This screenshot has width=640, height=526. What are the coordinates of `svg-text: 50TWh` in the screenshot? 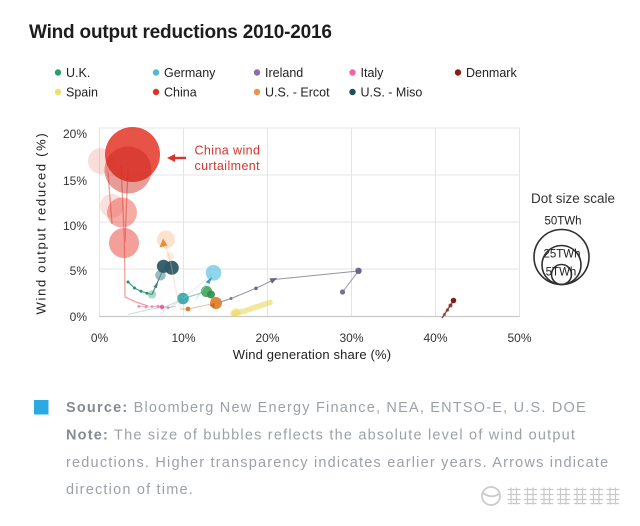 It's located at (562, 222).